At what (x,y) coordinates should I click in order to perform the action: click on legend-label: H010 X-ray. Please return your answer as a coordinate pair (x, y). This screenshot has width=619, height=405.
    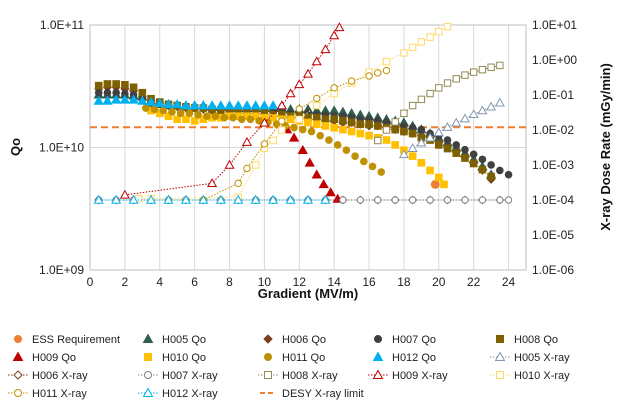
    Looking at the image, I should click on (542, 376).